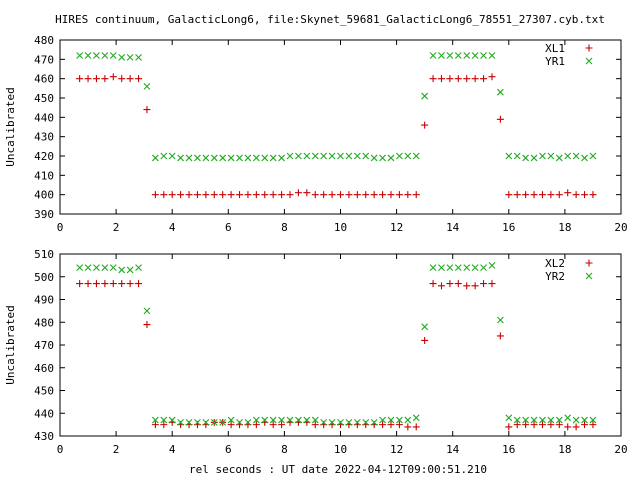  Describe the element at coordinates (555, 48) in the screenshot. I see `legend-label: XL1` at that location.